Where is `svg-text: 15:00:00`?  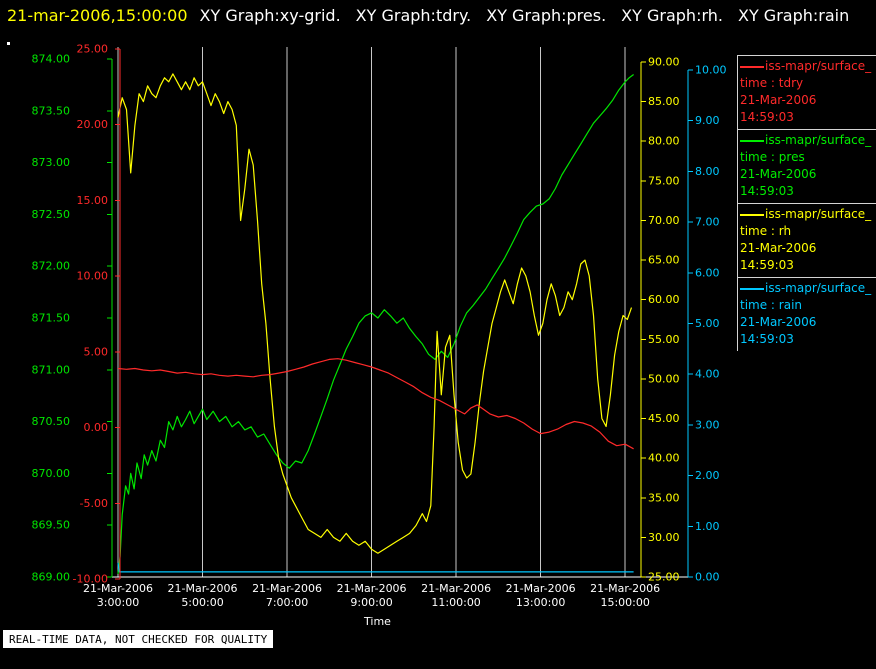
svg-text: 15:00:00 is located at coordinates (624, 602).